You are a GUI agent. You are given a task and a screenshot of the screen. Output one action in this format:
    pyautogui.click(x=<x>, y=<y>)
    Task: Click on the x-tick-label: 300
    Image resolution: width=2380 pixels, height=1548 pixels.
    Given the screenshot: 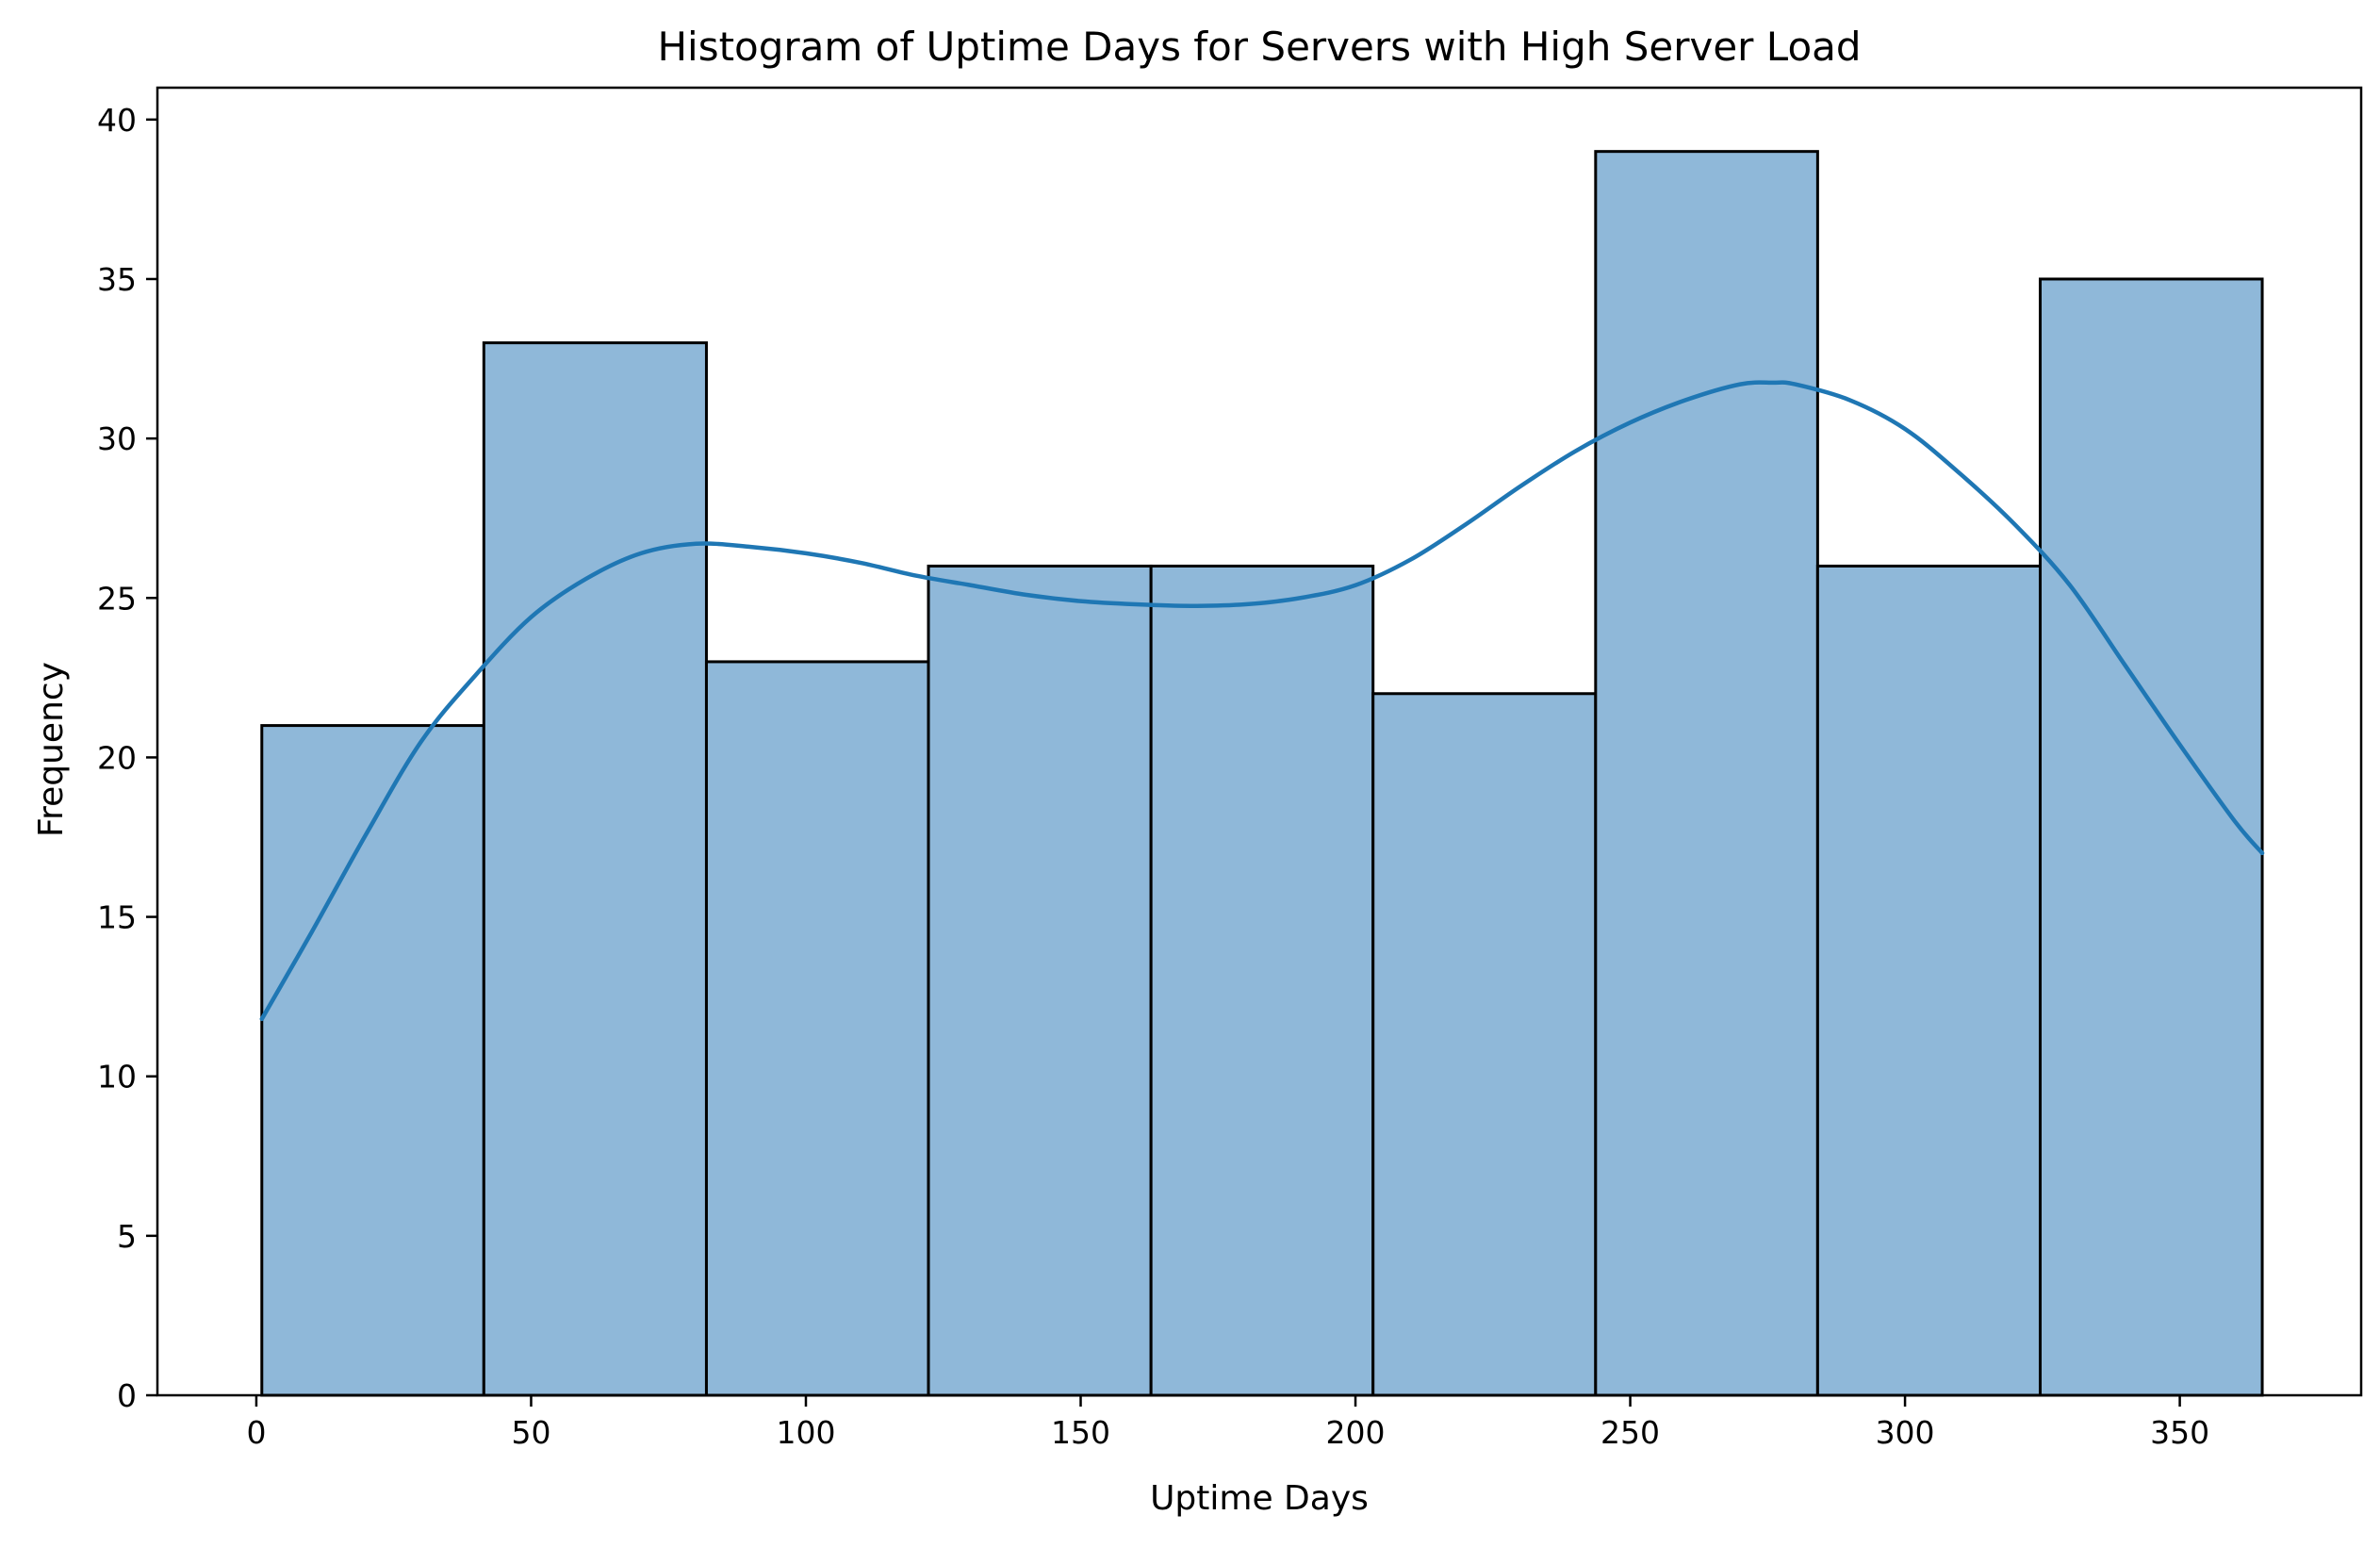 What is the action you would take?
    pyautogui.click(x=1905, y=1432)
    